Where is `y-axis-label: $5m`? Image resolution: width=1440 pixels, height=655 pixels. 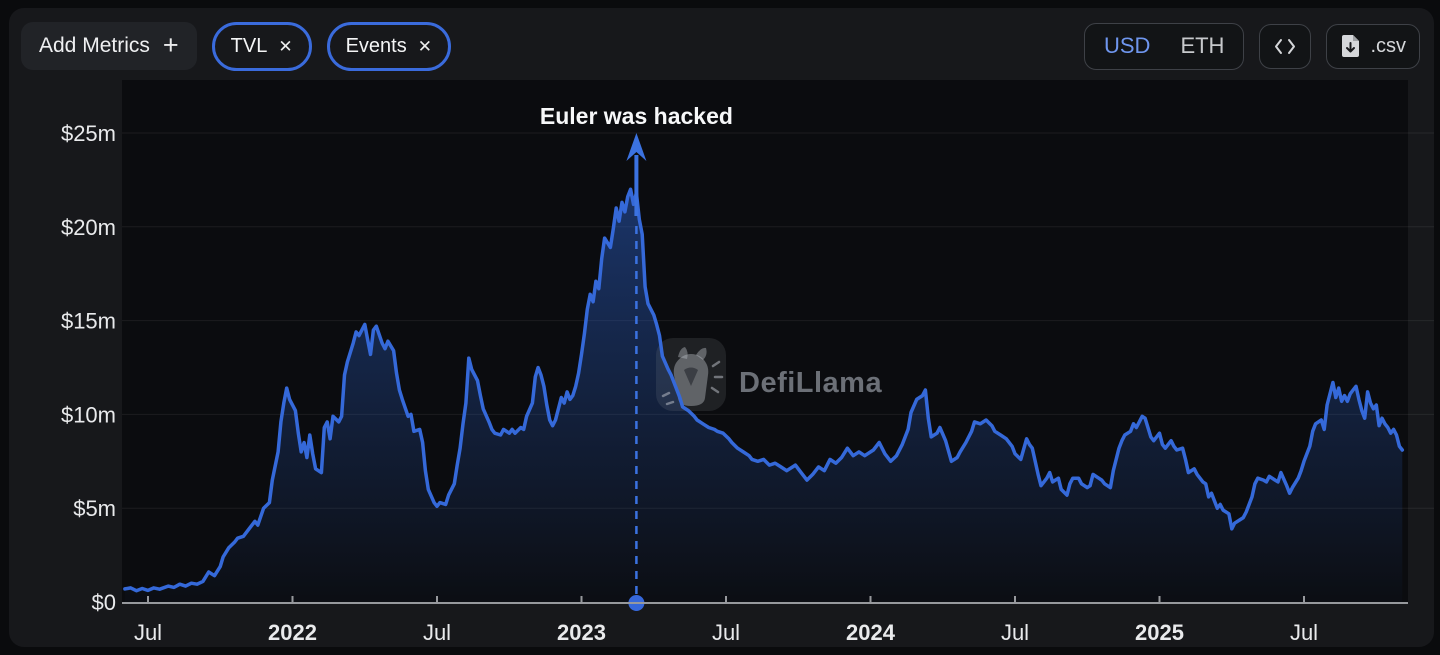 y-axis-label: $5m is located at coordinates (94, 508).